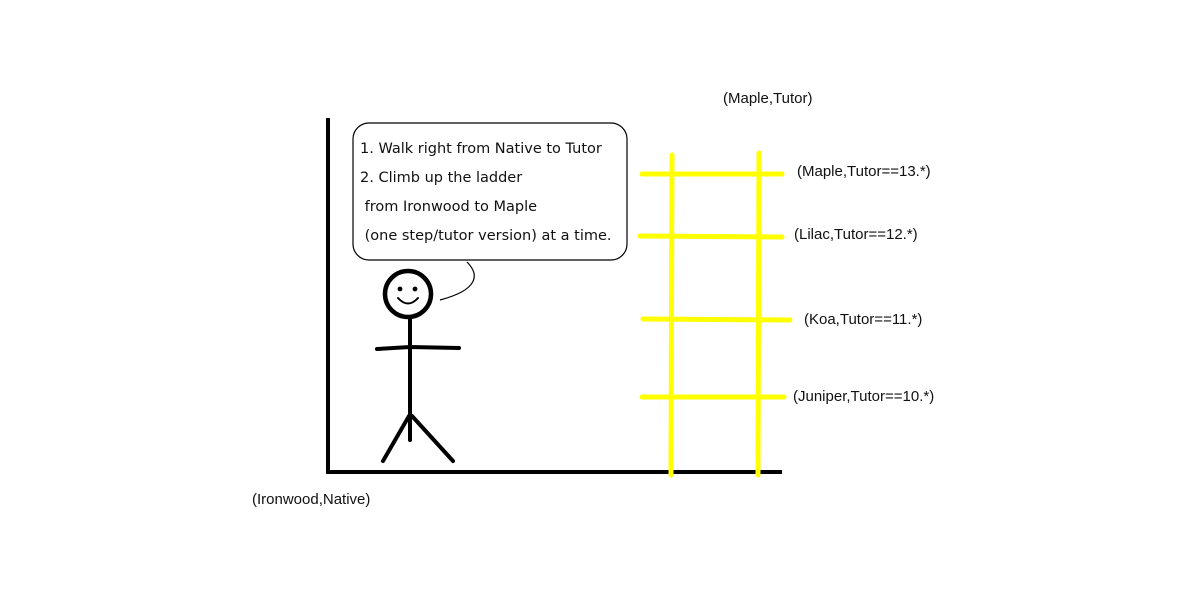 The height and width of the screenshot is (600, 1200). Describe the element at coordinates (457, 281) in the screenshot. I see `speech-bubble-tail` at that location.